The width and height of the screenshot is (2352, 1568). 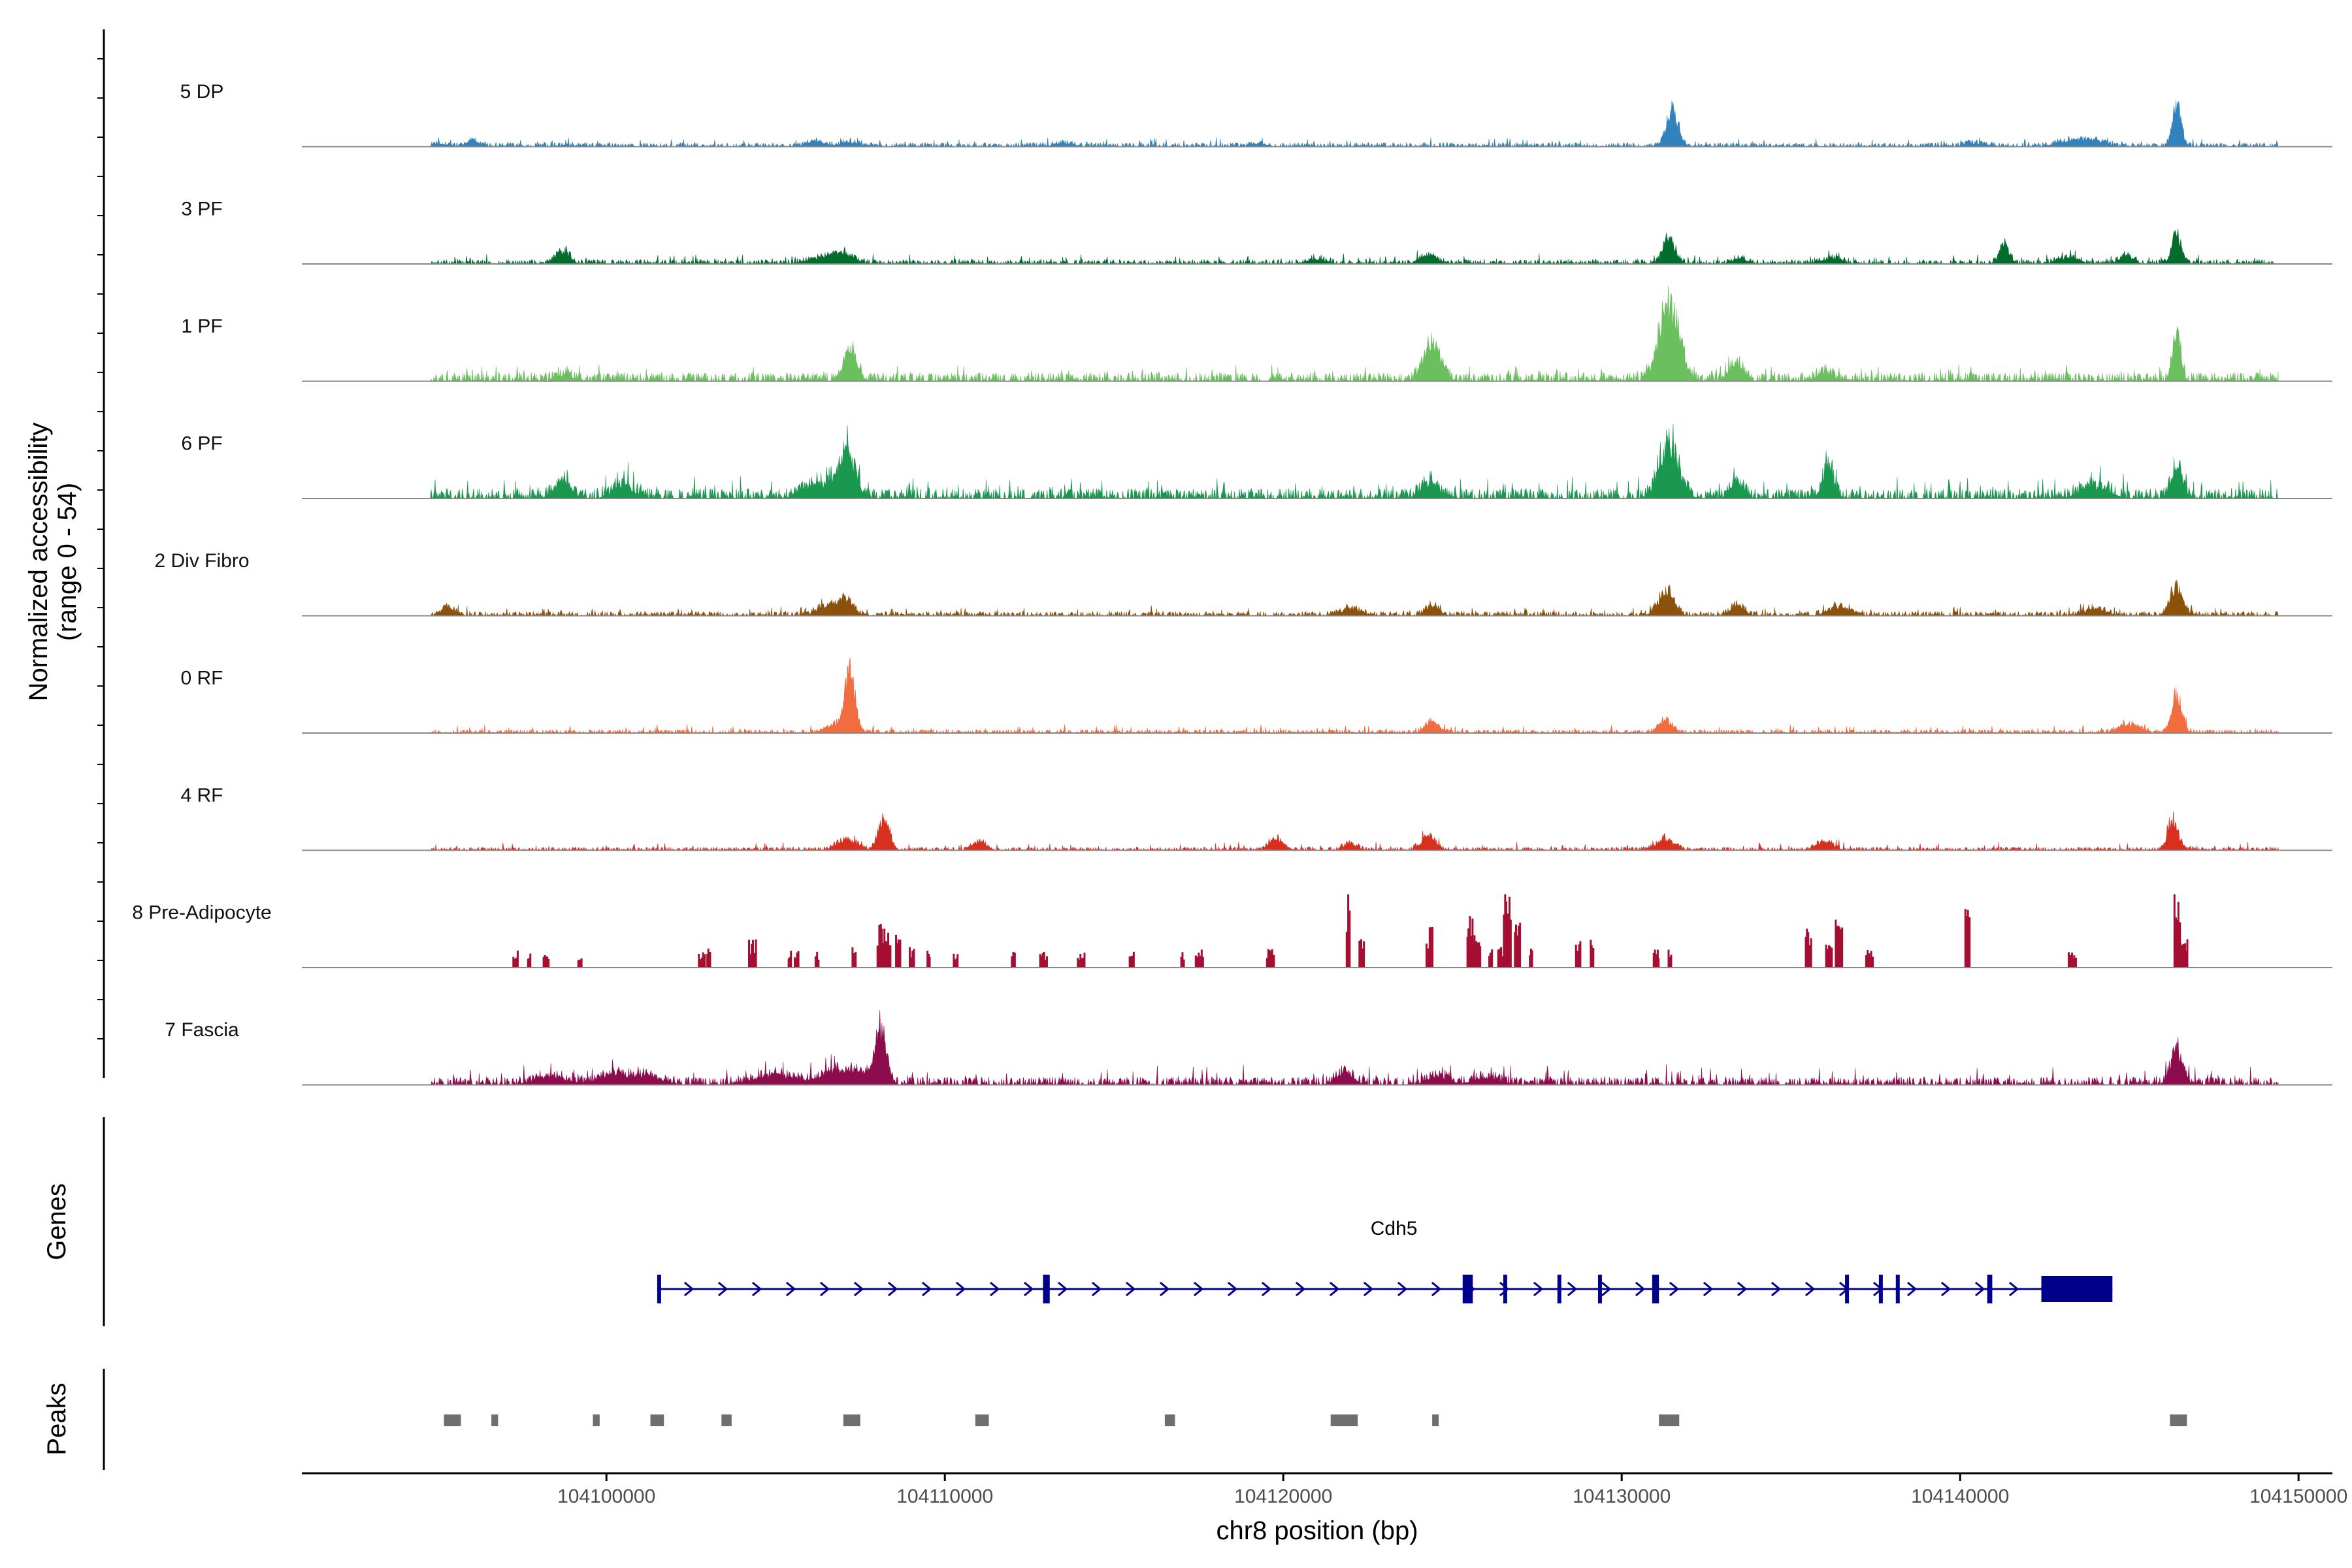 I want to click on gene-model: Cdh5, so click(x=1385, y=1260).